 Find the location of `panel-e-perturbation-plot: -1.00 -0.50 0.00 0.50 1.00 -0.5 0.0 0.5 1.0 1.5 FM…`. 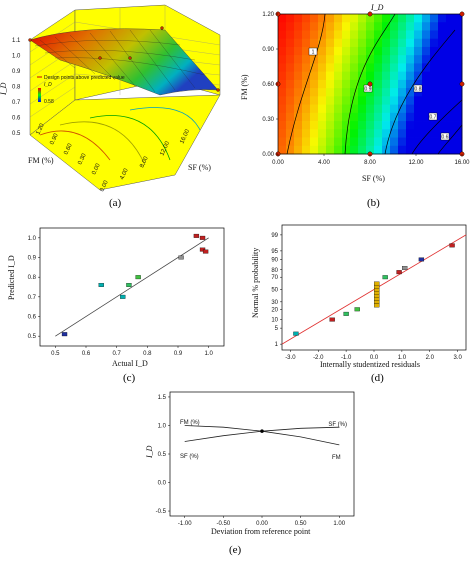

panel-e-perturbation-plot: -1.00 -0.50 0.00 0.50 1.00 -0.5 0.0 0.5 1.0 1.5 FM… is located at coordinates (250, 463).